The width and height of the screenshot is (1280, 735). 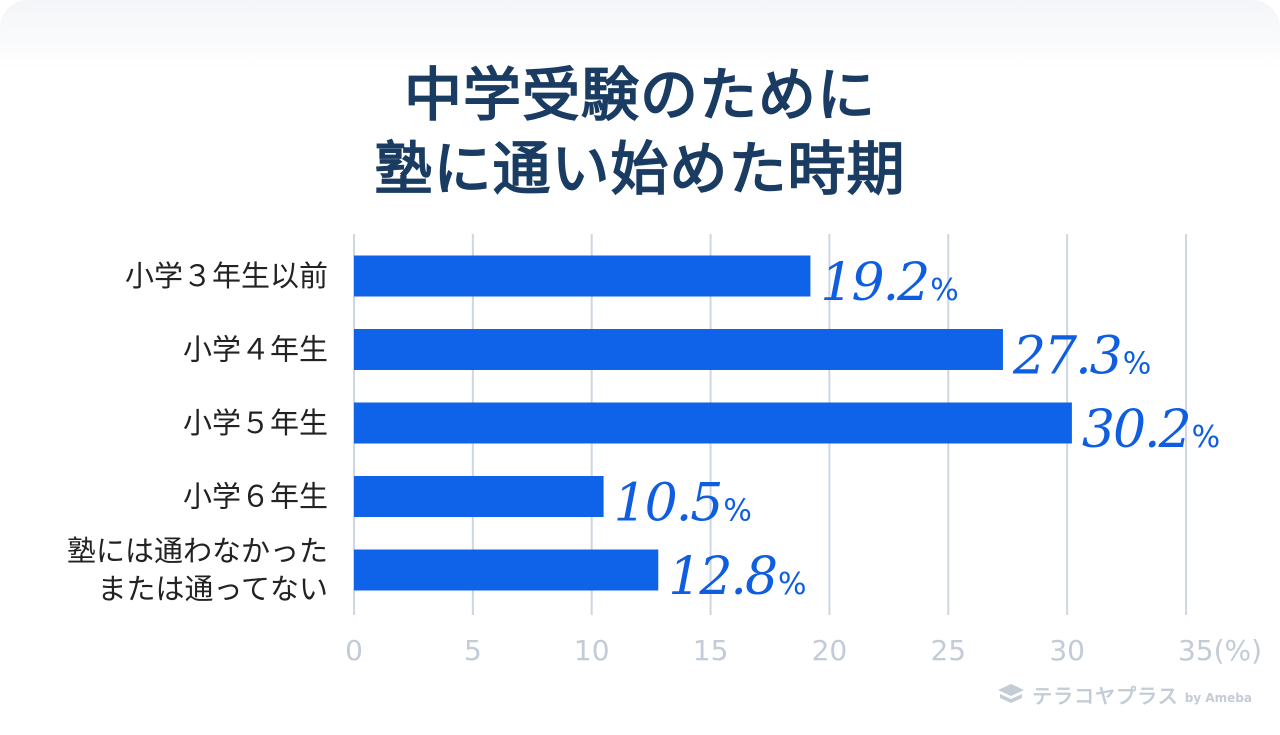 I want to click on data-label: 27.3%, so click(x=1081, y=357).